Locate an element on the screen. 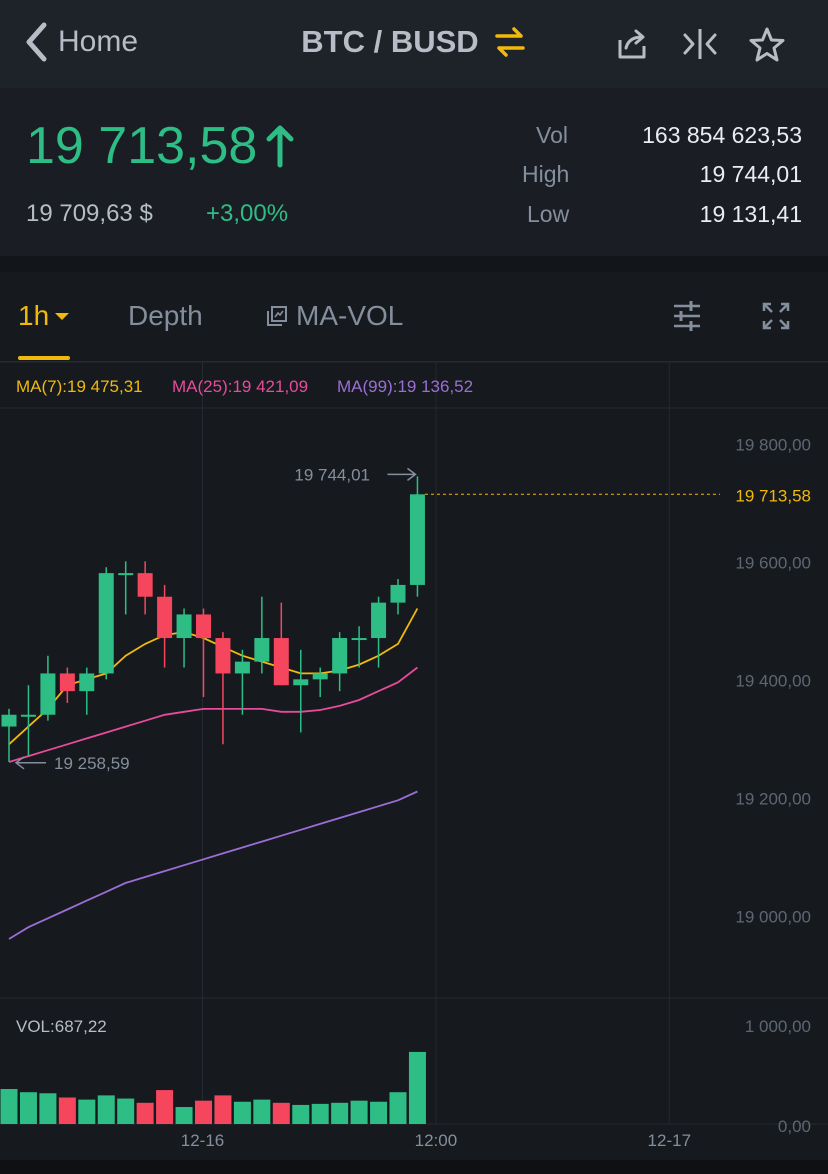 The height and width of the screenshot is (1174, 828). fiat-price: 19 709,63 $ is located at coordinates (89, 213).